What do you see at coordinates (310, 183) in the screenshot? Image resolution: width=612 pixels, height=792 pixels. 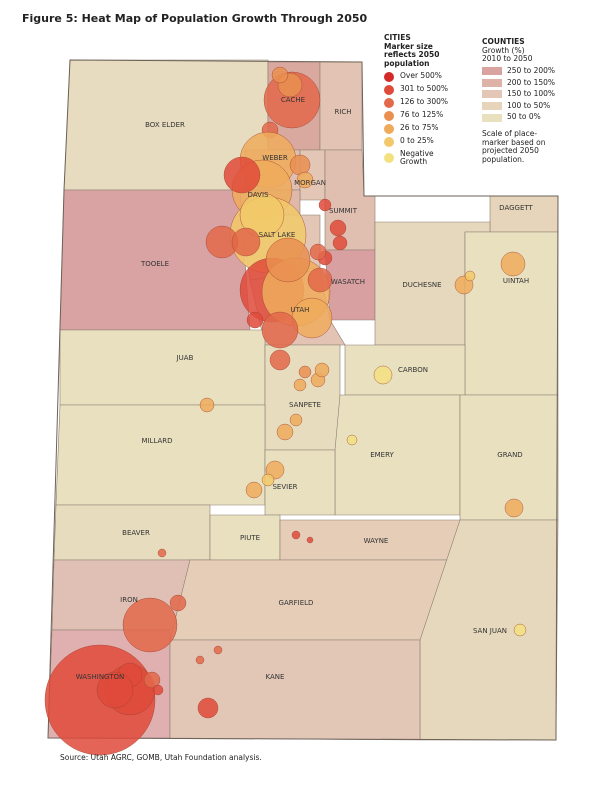 I see `county-label: MORGAN` at bounding box center [310, 183].